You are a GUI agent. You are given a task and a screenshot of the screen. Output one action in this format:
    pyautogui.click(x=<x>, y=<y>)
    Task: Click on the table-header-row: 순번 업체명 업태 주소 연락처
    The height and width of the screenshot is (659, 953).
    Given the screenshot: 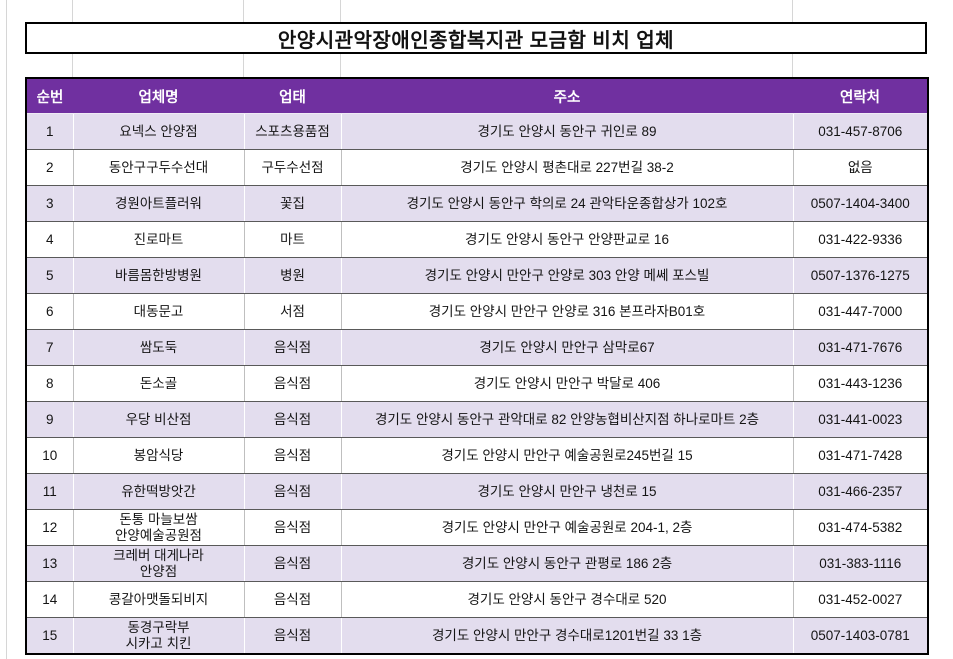 What is the action you would take?
    pyautogui.click(x=477, y=96)
    